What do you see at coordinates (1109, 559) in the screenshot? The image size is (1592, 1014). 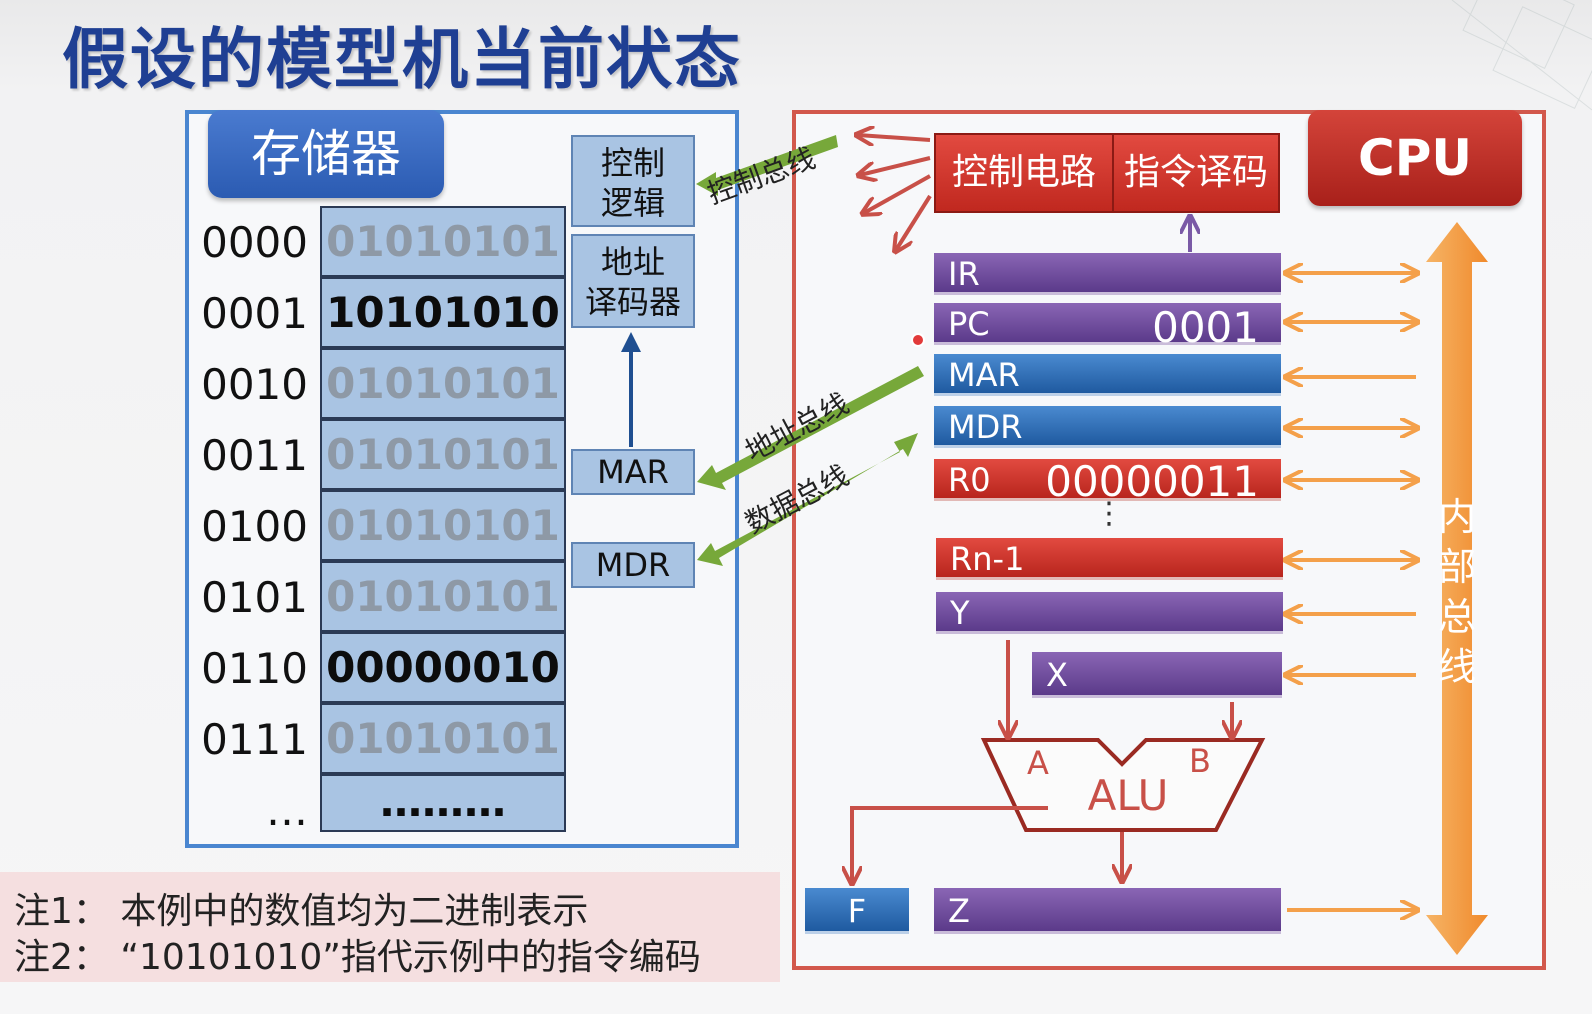 I see `register-rn-1: Rn-1` at bounding box center [1109, 559].